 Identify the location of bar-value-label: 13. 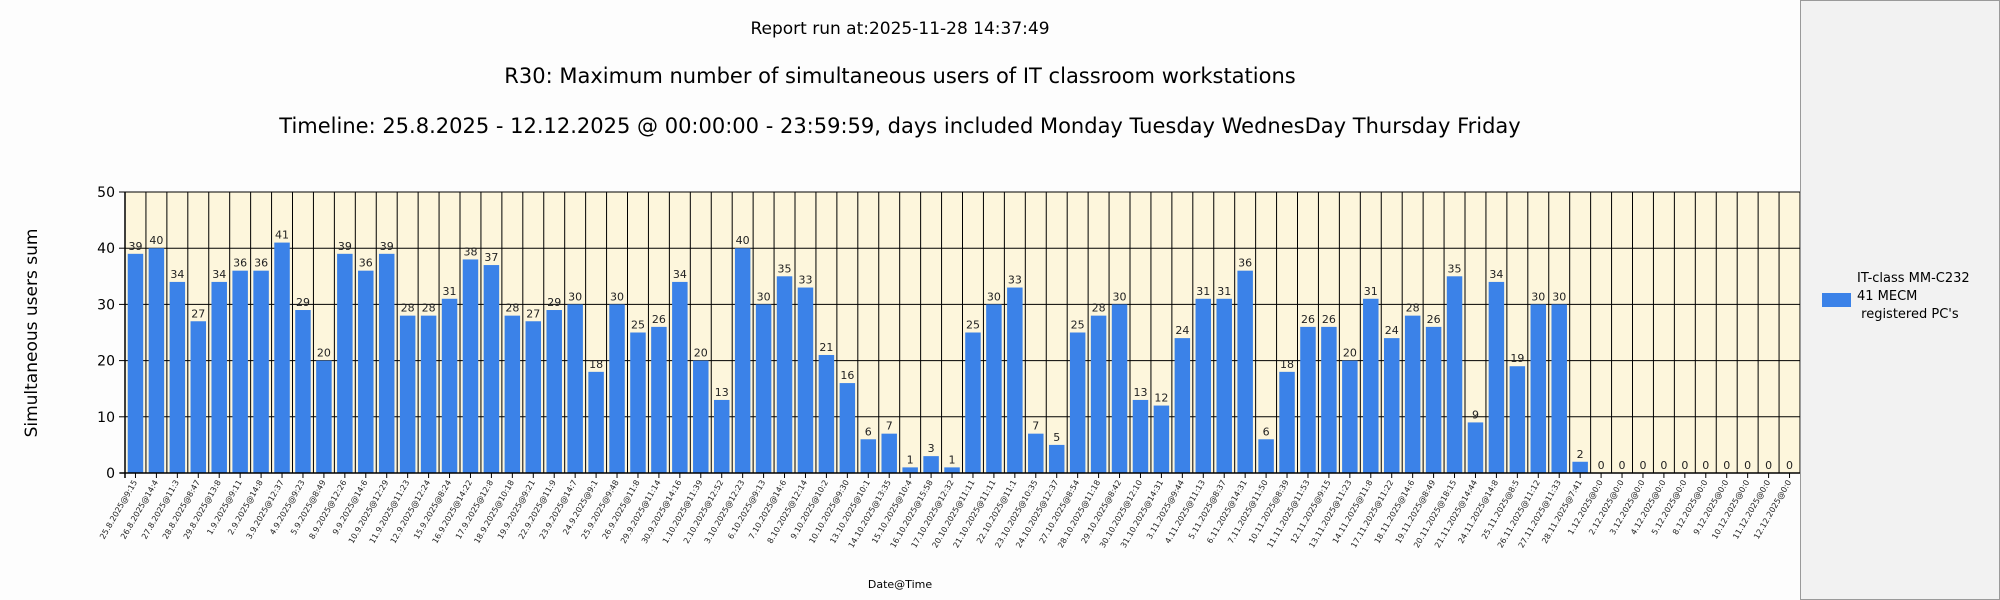
(1140, 392).